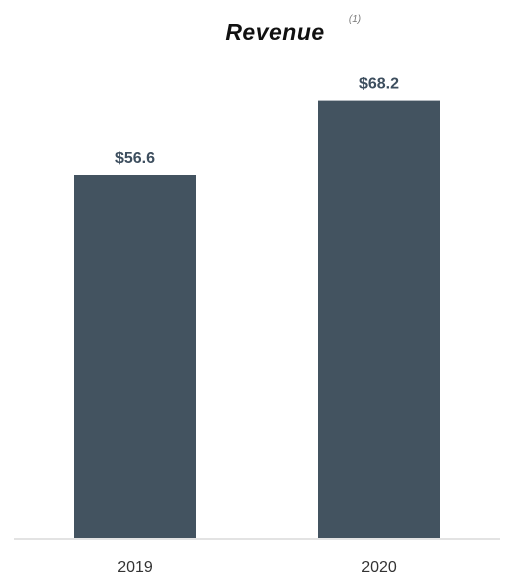 Image resolution: width=509 pixels, height=586 pixels. What do you see at coordinates (135, 158) in the screenshot?
I see `value-label-2019: $56.6` at bounding box center [135, 158].